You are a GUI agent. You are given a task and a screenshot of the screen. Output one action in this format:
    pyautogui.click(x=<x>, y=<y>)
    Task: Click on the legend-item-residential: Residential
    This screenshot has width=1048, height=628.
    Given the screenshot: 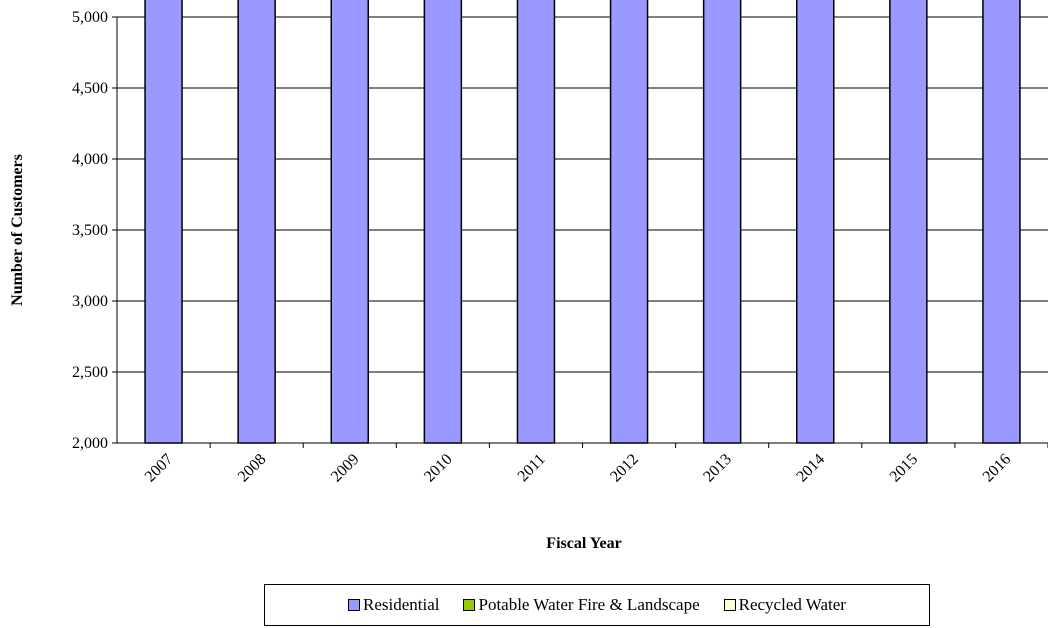 What is the action you would take?
    pyautogui.click(x=393, y=605)
    